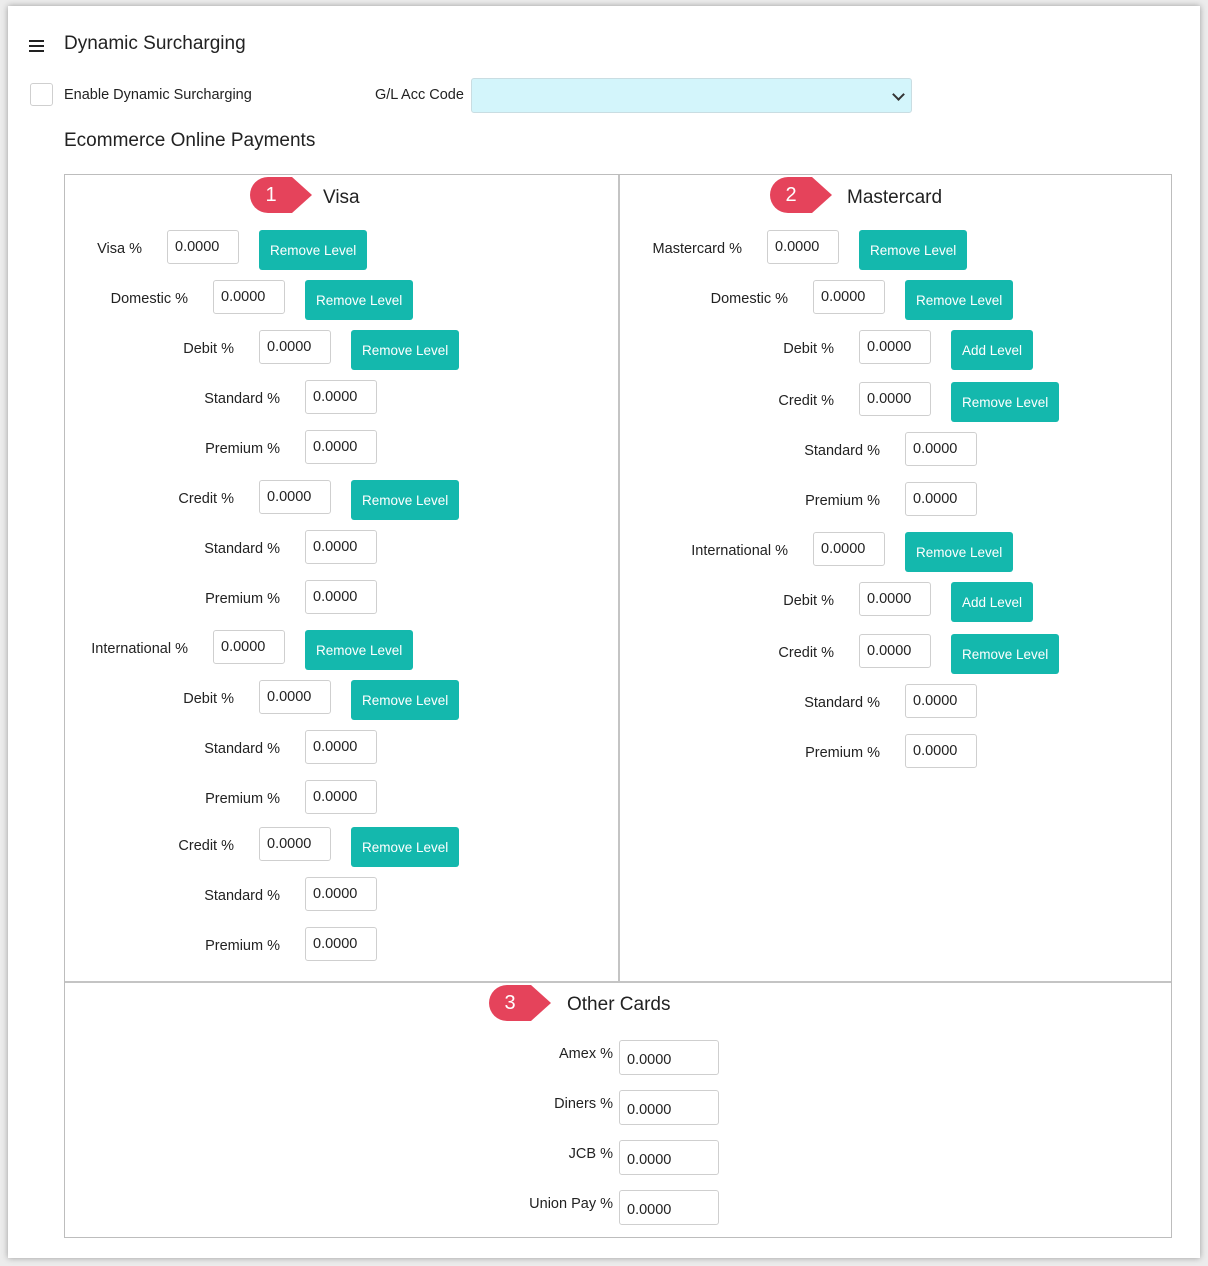  Describe the element at coordinates (697, 249) in the screenshot. I see `mastercard-mastercard-label: Mastercard %` at that location.